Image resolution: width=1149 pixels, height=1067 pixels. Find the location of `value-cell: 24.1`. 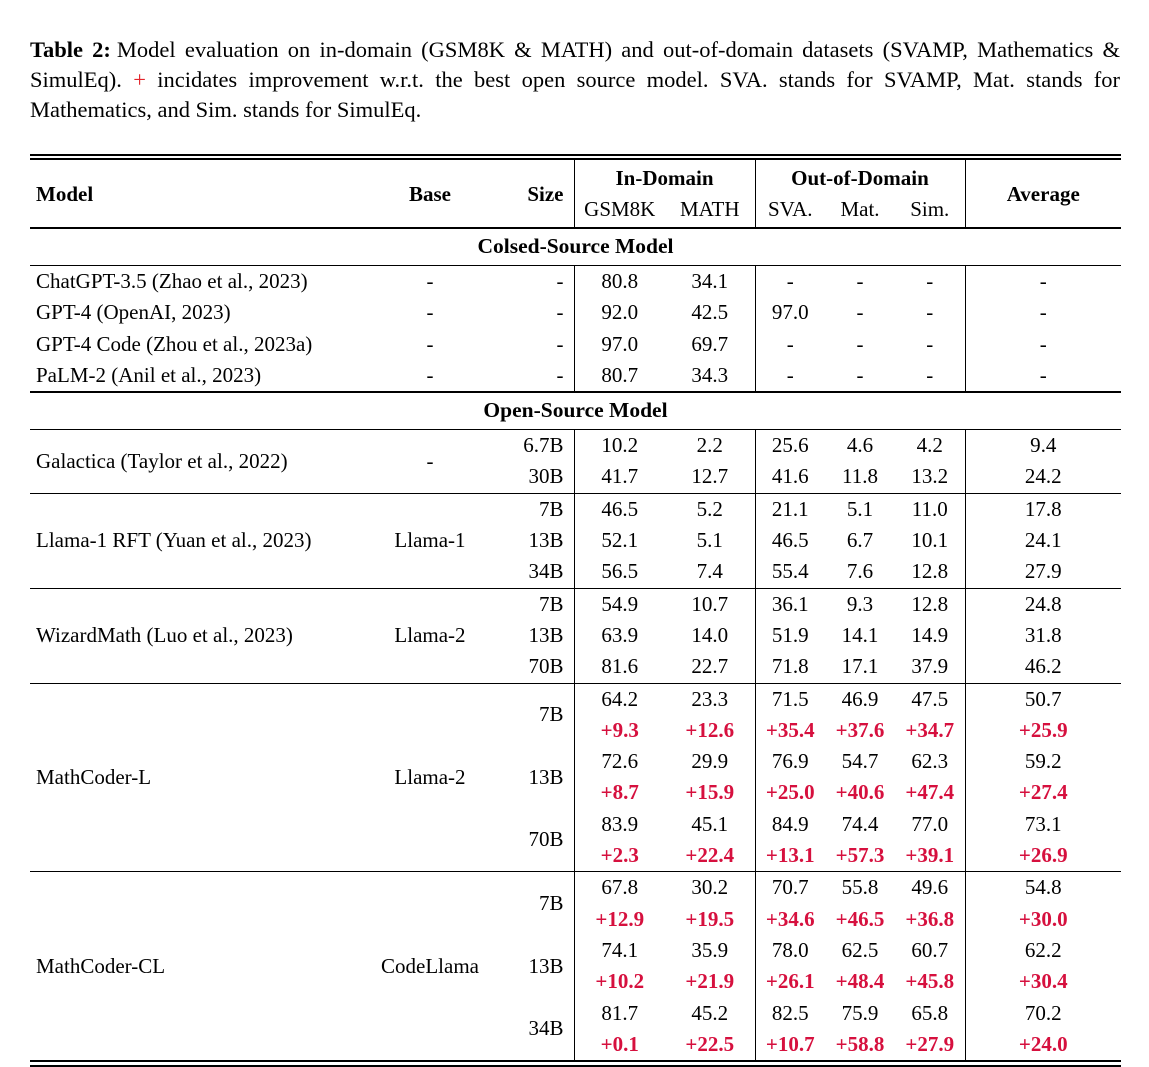

value-cell: 24.1 is located at coordinates (1043, 540).